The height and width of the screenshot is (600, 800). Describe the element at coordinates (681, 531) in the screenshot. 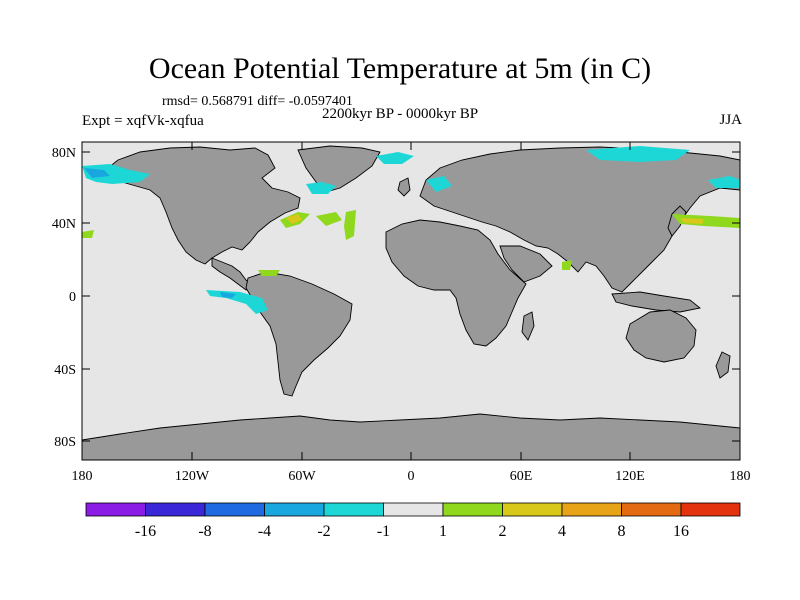

I see `colorbar-label-9: 16` at that location.